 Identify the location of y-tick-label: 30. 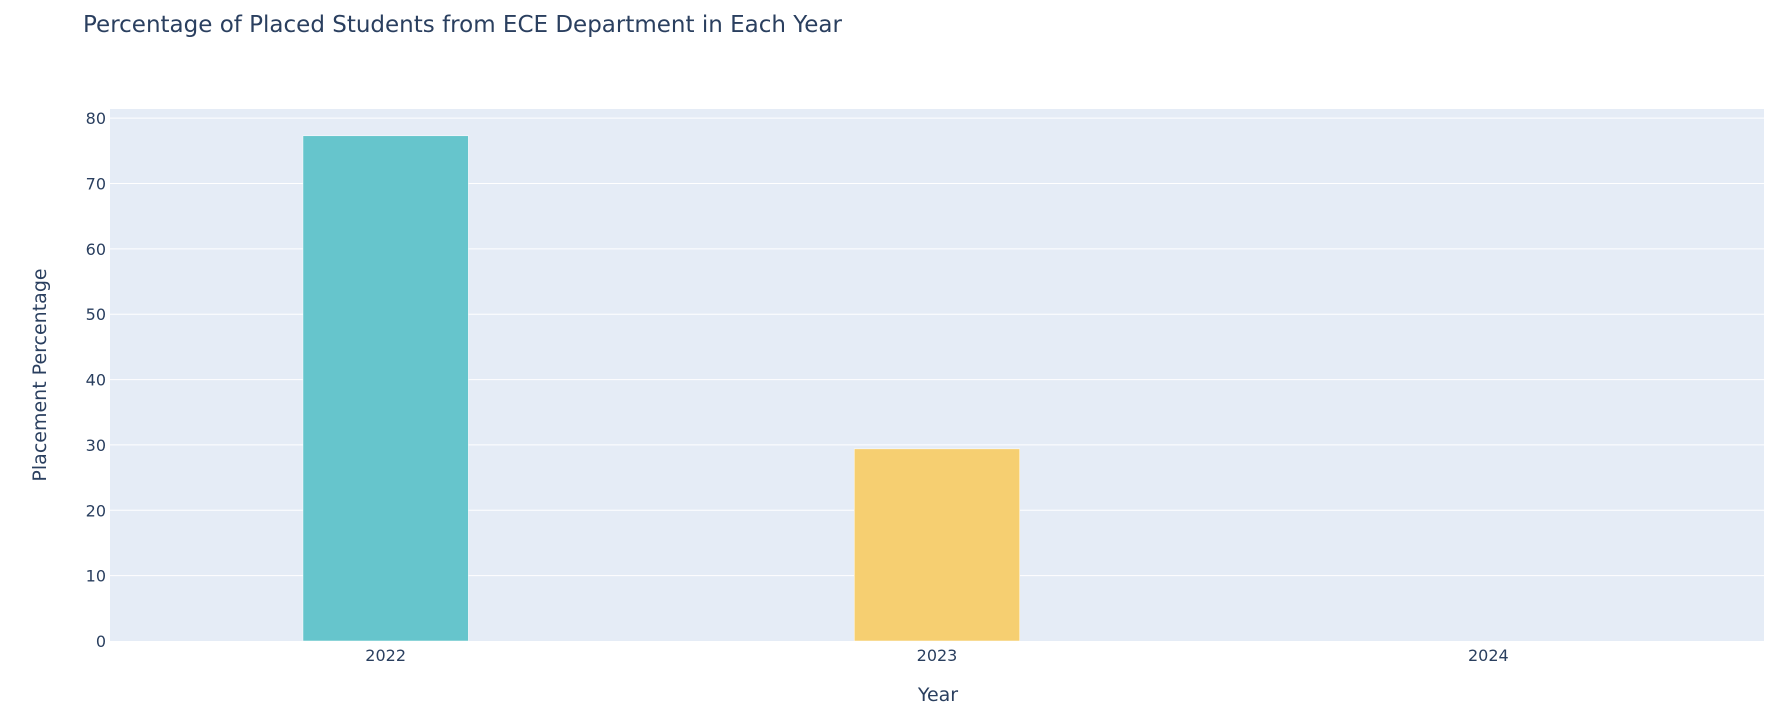
(96, 445).